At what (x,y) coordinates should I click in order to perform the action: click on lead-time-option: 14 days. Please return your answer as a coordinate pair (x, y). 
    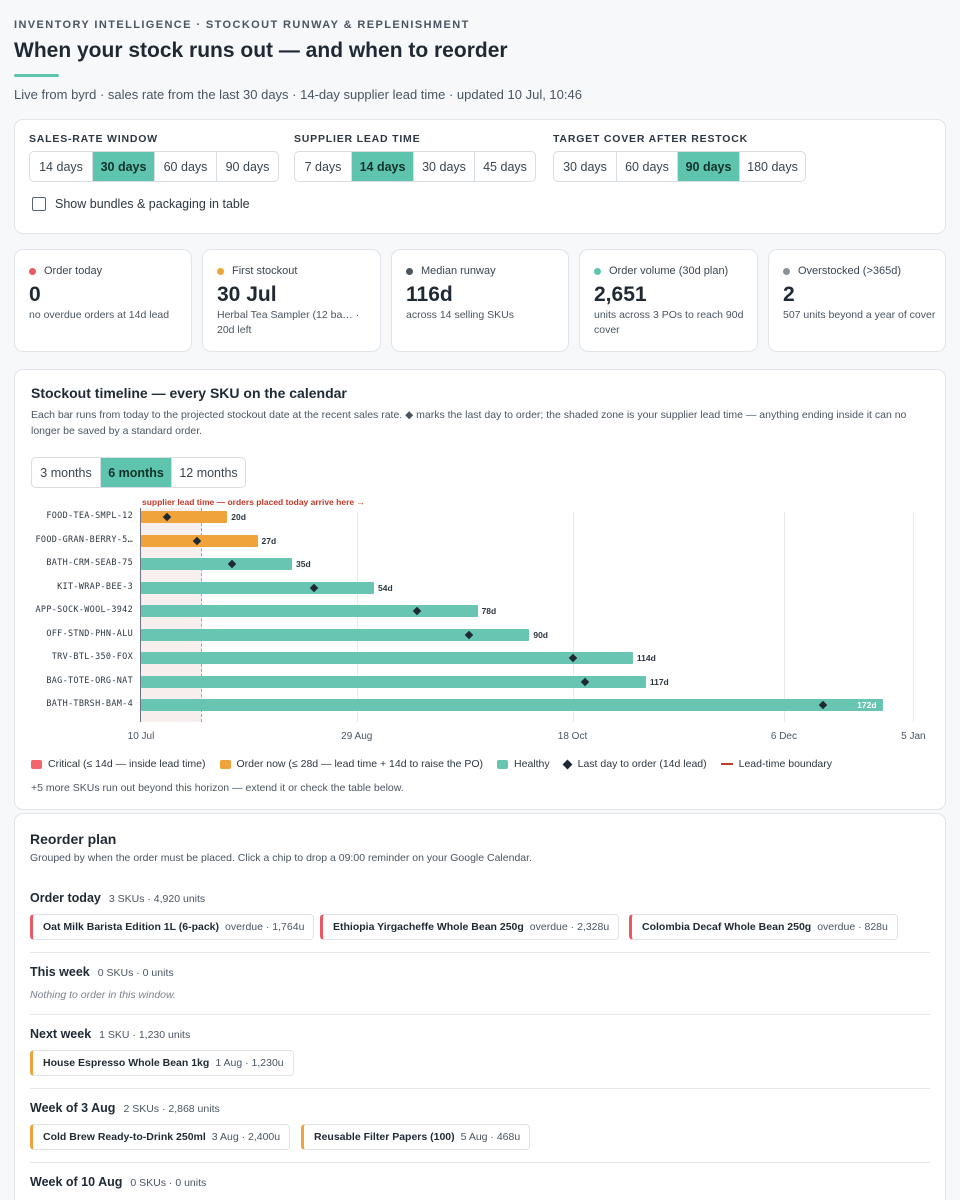
    Looking at the image, I should click on (382, 166).